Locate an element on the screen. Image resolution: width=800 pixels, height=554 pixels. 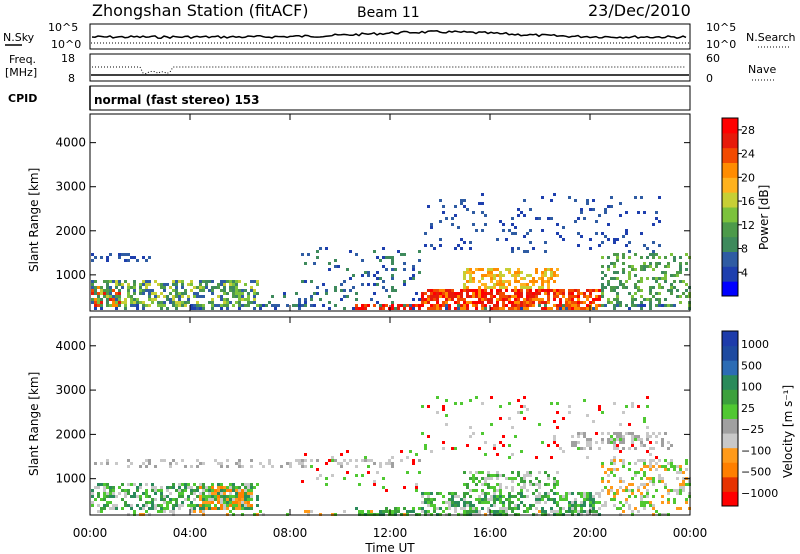
colorbar-frame is located at coordinates (730, 418).